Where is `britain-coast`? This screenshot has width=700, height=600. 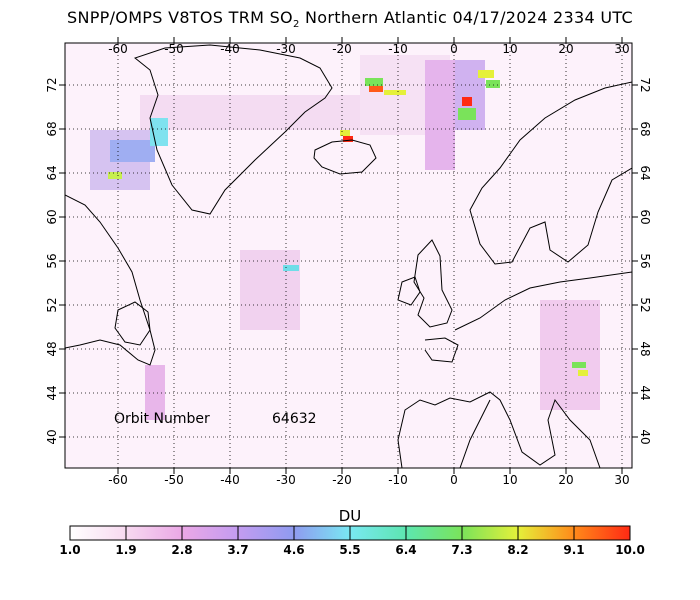
britain-coast is located at coordinates (433, 283).